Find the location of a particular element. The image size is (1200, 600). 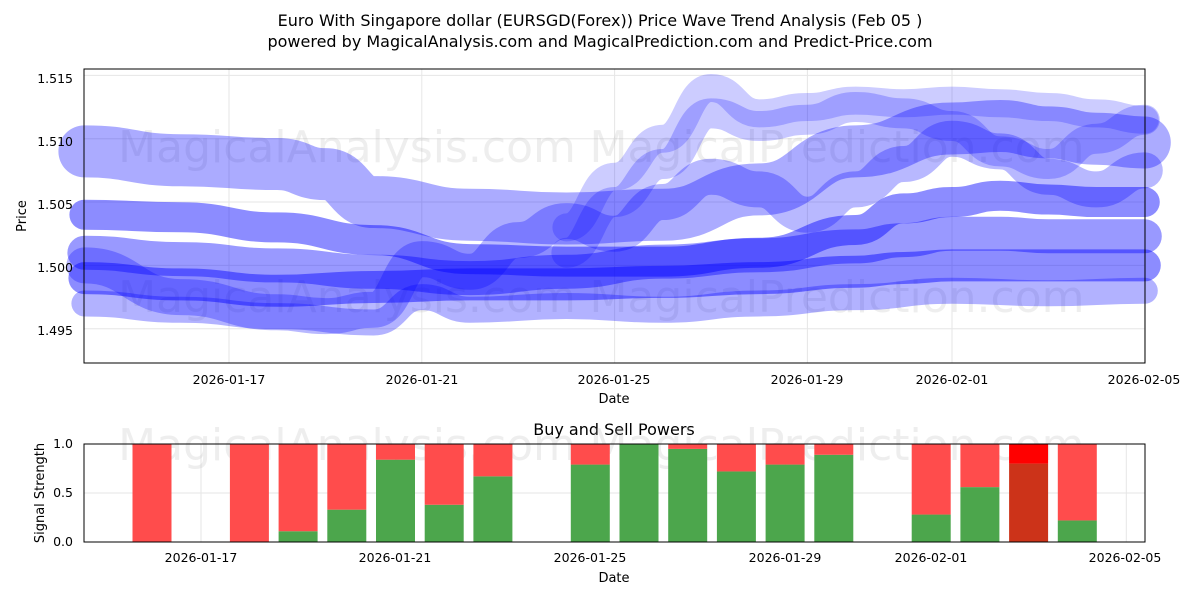

wave-series-high-wave is located at coordinates (855, 180).